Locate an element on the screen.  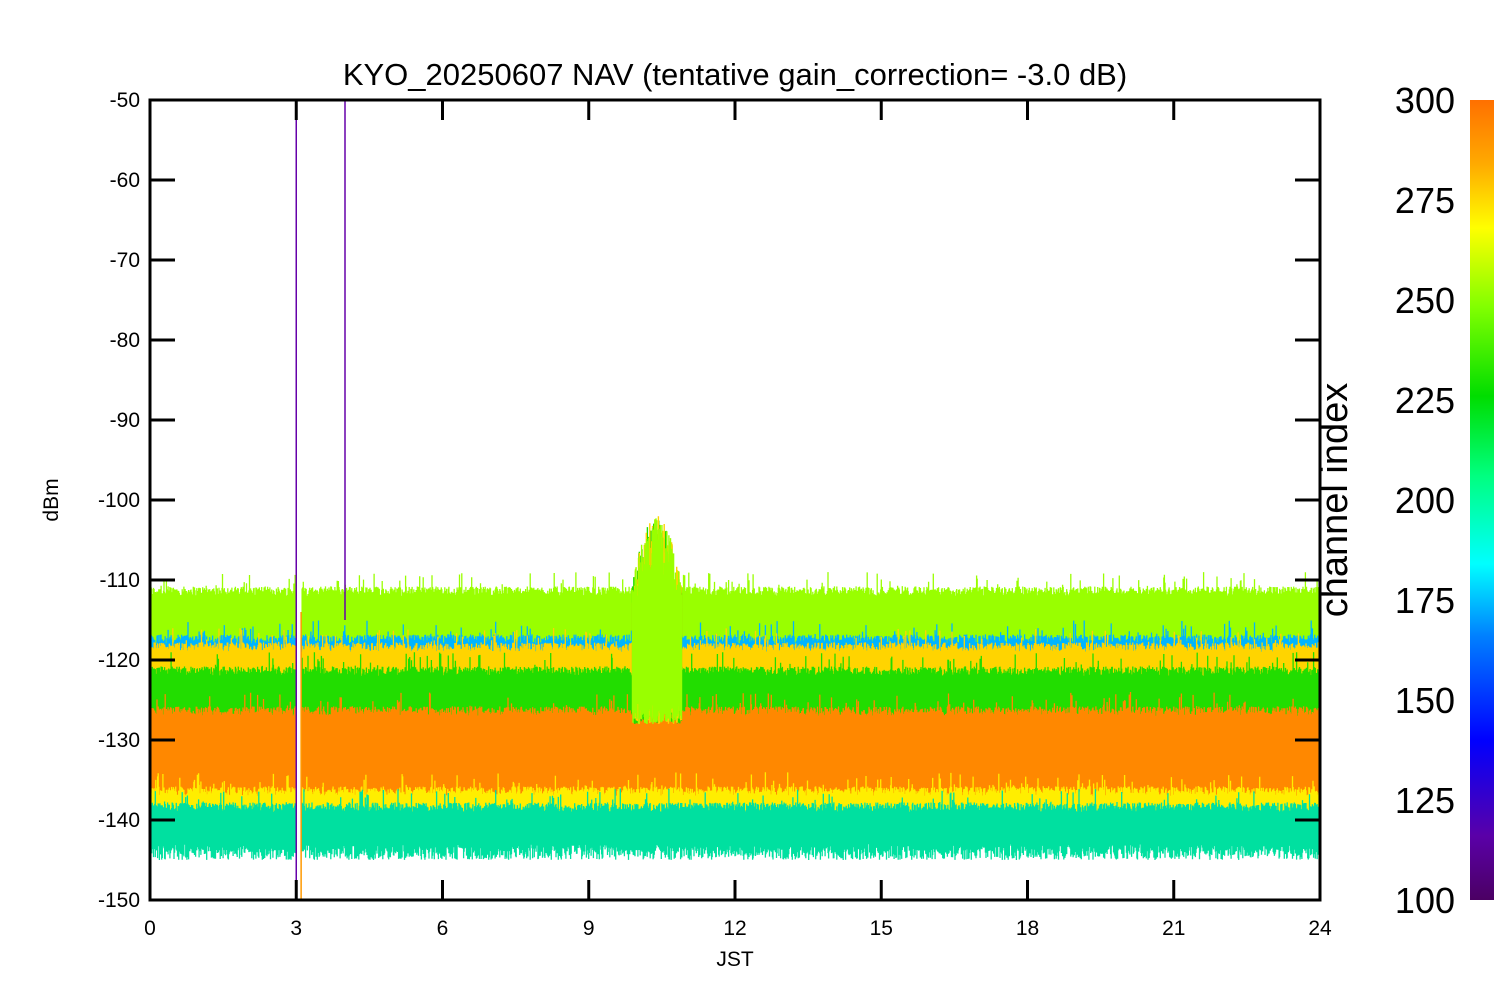
x-tick-label: 12 is located at coordinates (734, 928).